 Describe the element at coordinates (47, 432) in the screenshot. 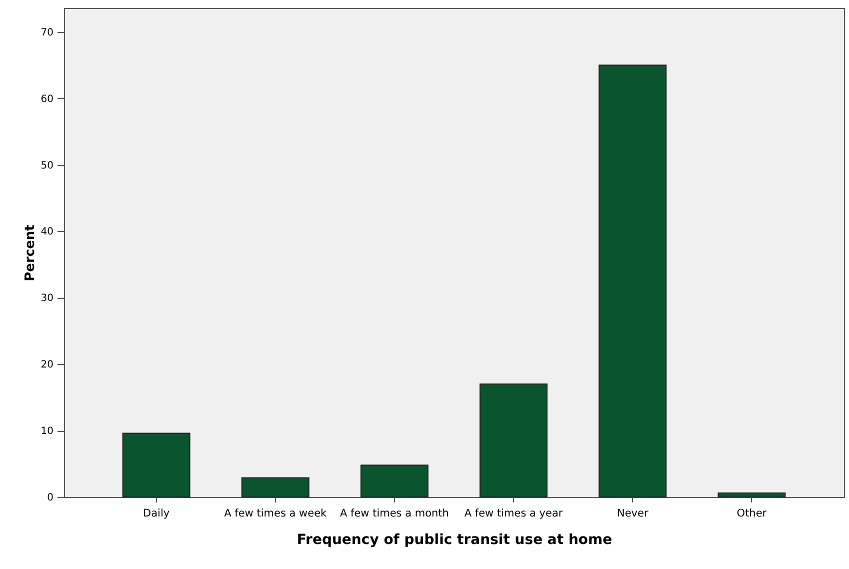

I see `y-tick-label: 10` at that location.